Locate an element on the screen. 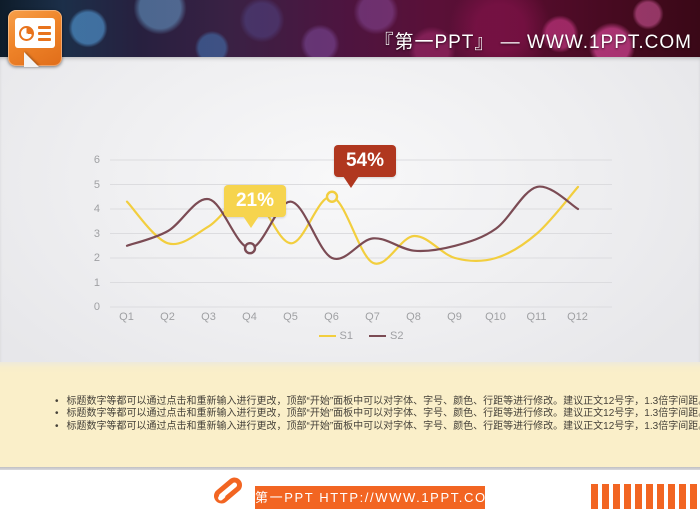 The height and width of the screenshot is (525, 700). powerpoint-logo-icon is located at coordinates (35, 38).